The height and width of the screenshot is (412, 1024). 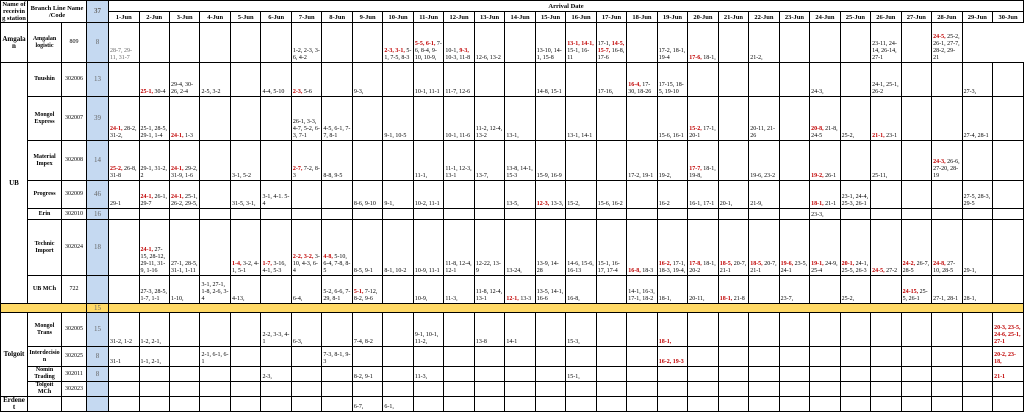 I want to click on arrival-cell: 24-8, 27-10, 28-5, so click(x=947, y=247).